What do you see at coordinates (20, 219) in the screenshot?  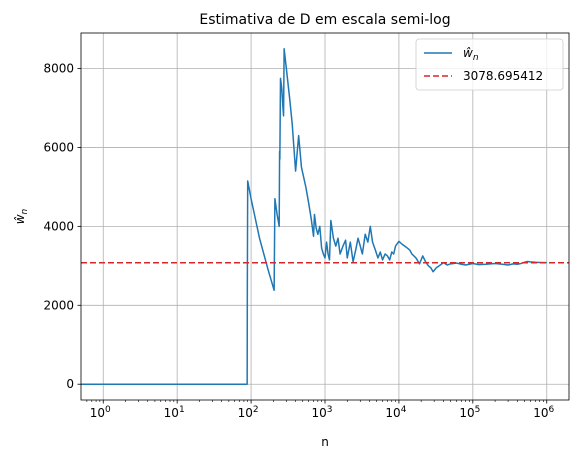 I see `y-axis-label-main: ŵ` at bounding box center [20, 219].